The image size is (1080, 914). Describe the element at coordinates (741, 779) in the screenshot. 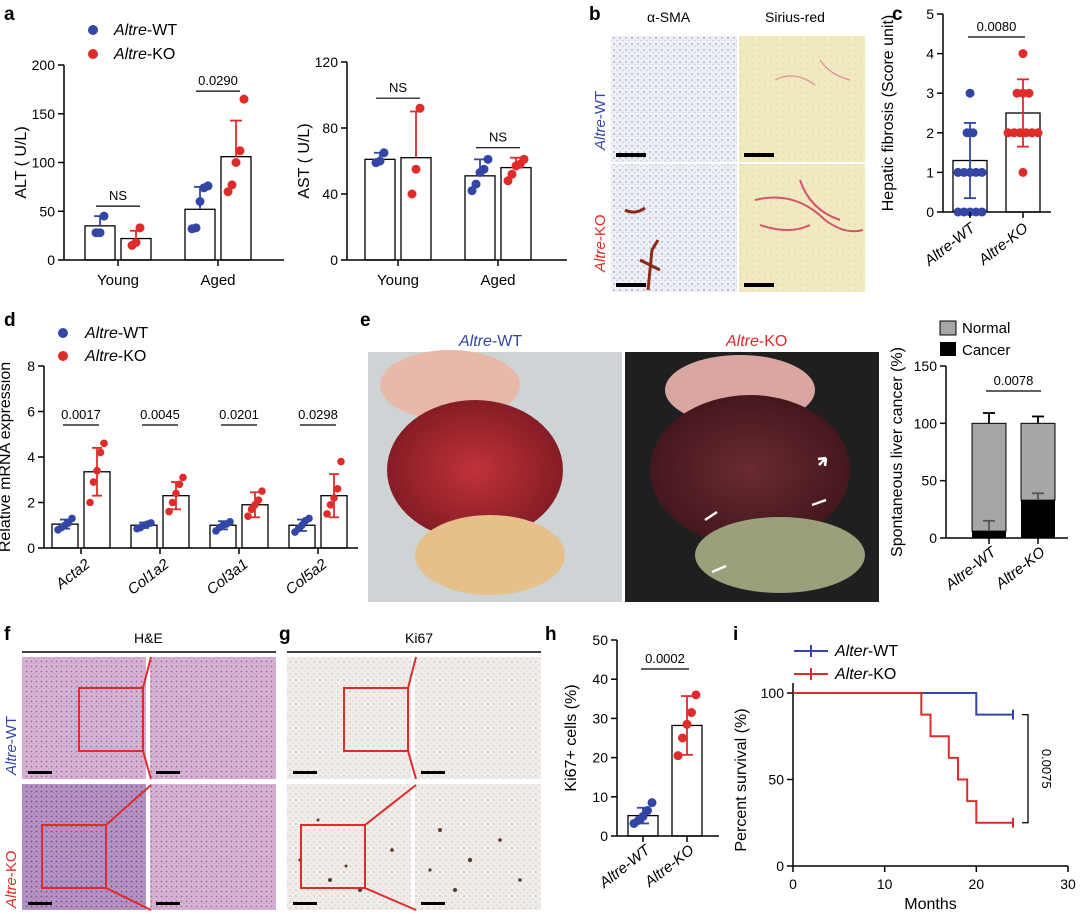

I see `y-axis-label: Percent survival (%)` at that location.